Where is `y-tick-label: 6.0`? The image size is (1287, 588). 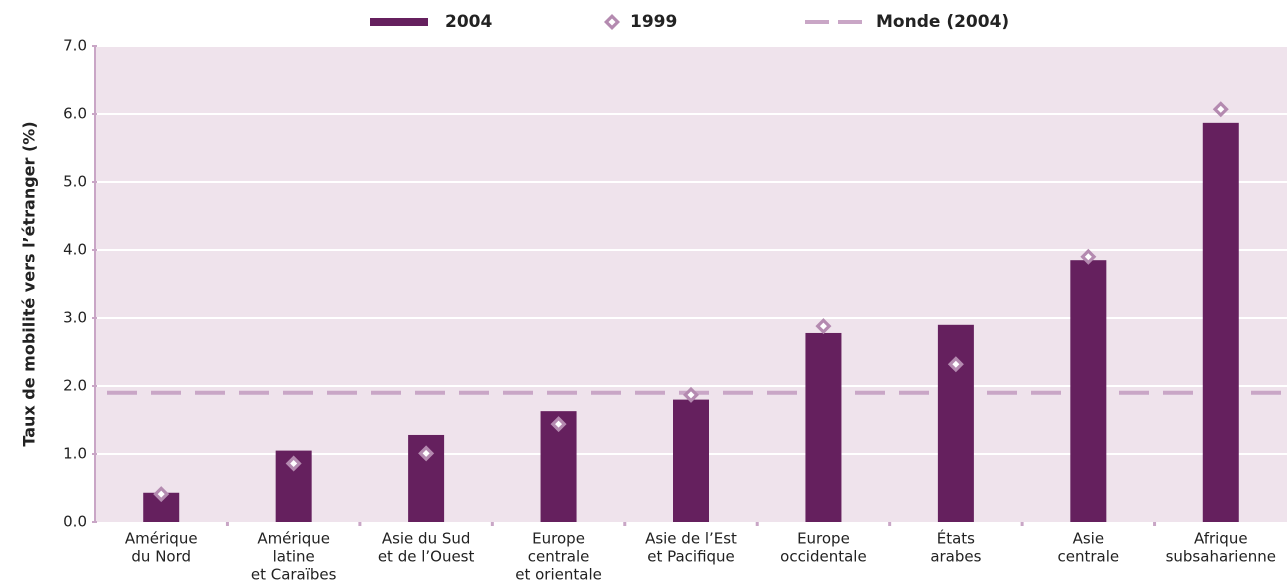 y-tick-label: 6.0 is located at coordinates (75, 114).